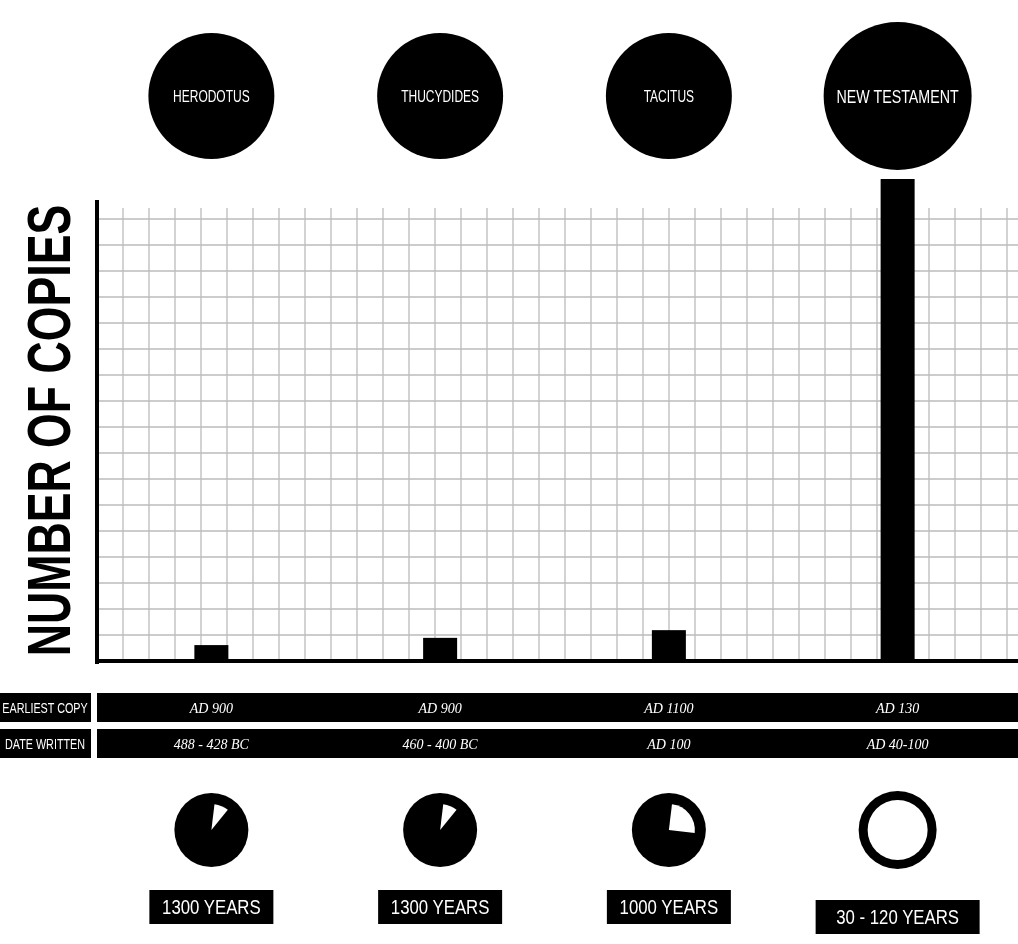  What do you see at coordinates (45, 708) in the screenshot?
I see `text: EARLIEST COPY` at bounding box center [45, 708].